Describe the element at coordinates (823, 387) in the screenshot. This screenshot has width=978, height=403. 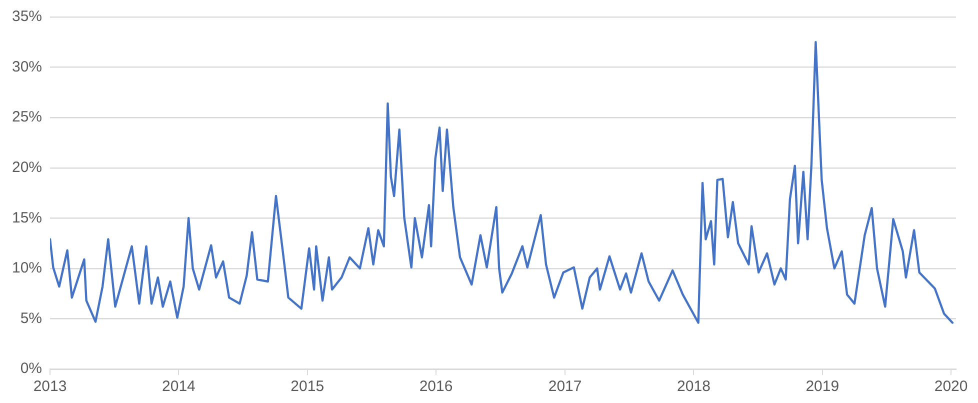
I see `x-tick-label: 2019` at that location.